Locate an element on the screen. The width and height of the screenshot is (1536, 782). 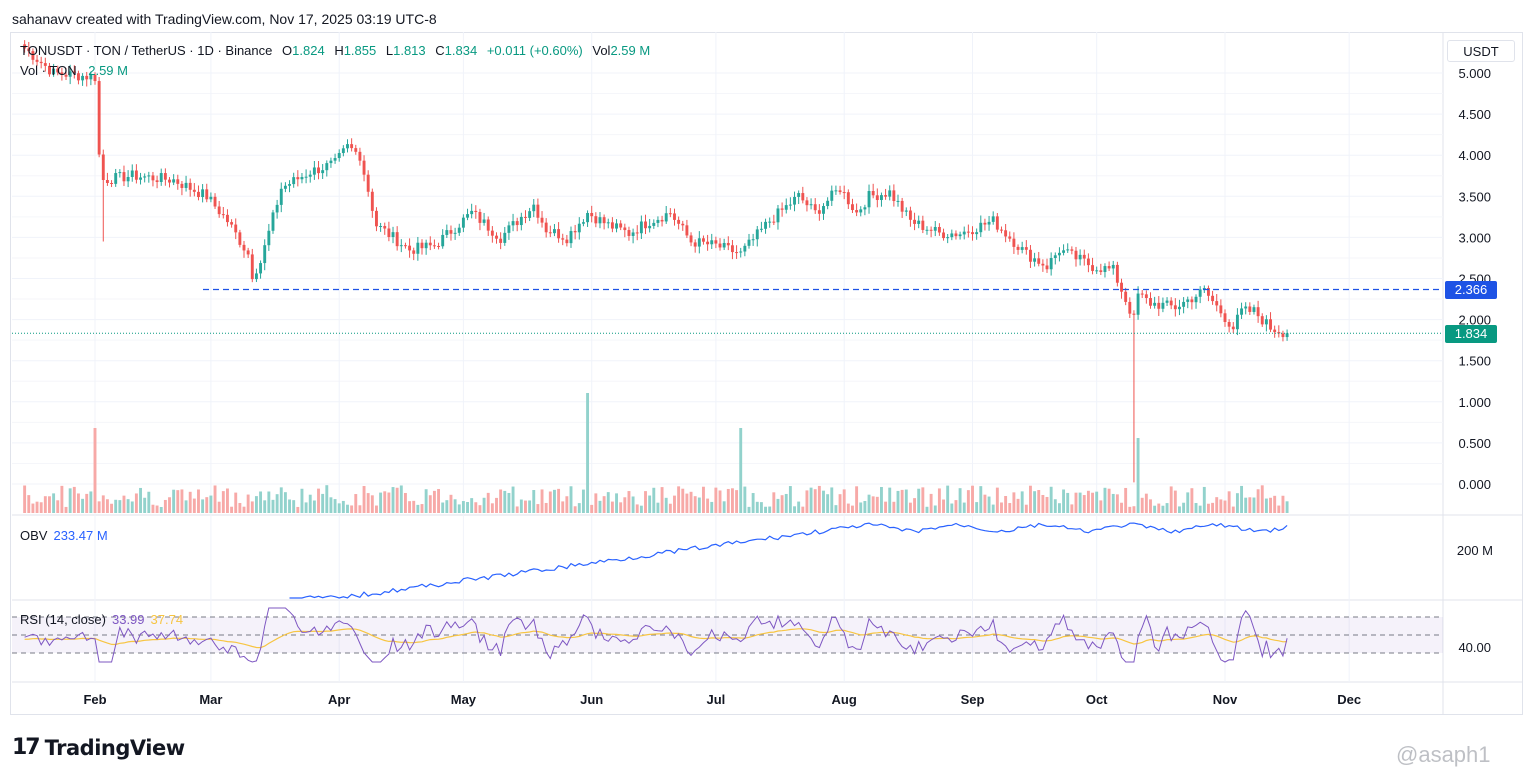
month-label: Mar is located at coordinates (210, 699).